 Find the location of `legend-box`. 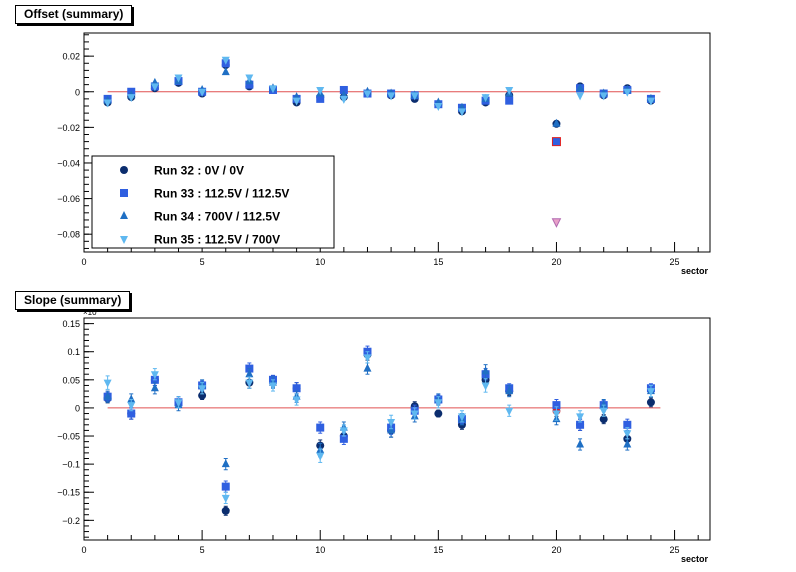

legend-box is located at coordinates (213, 202).